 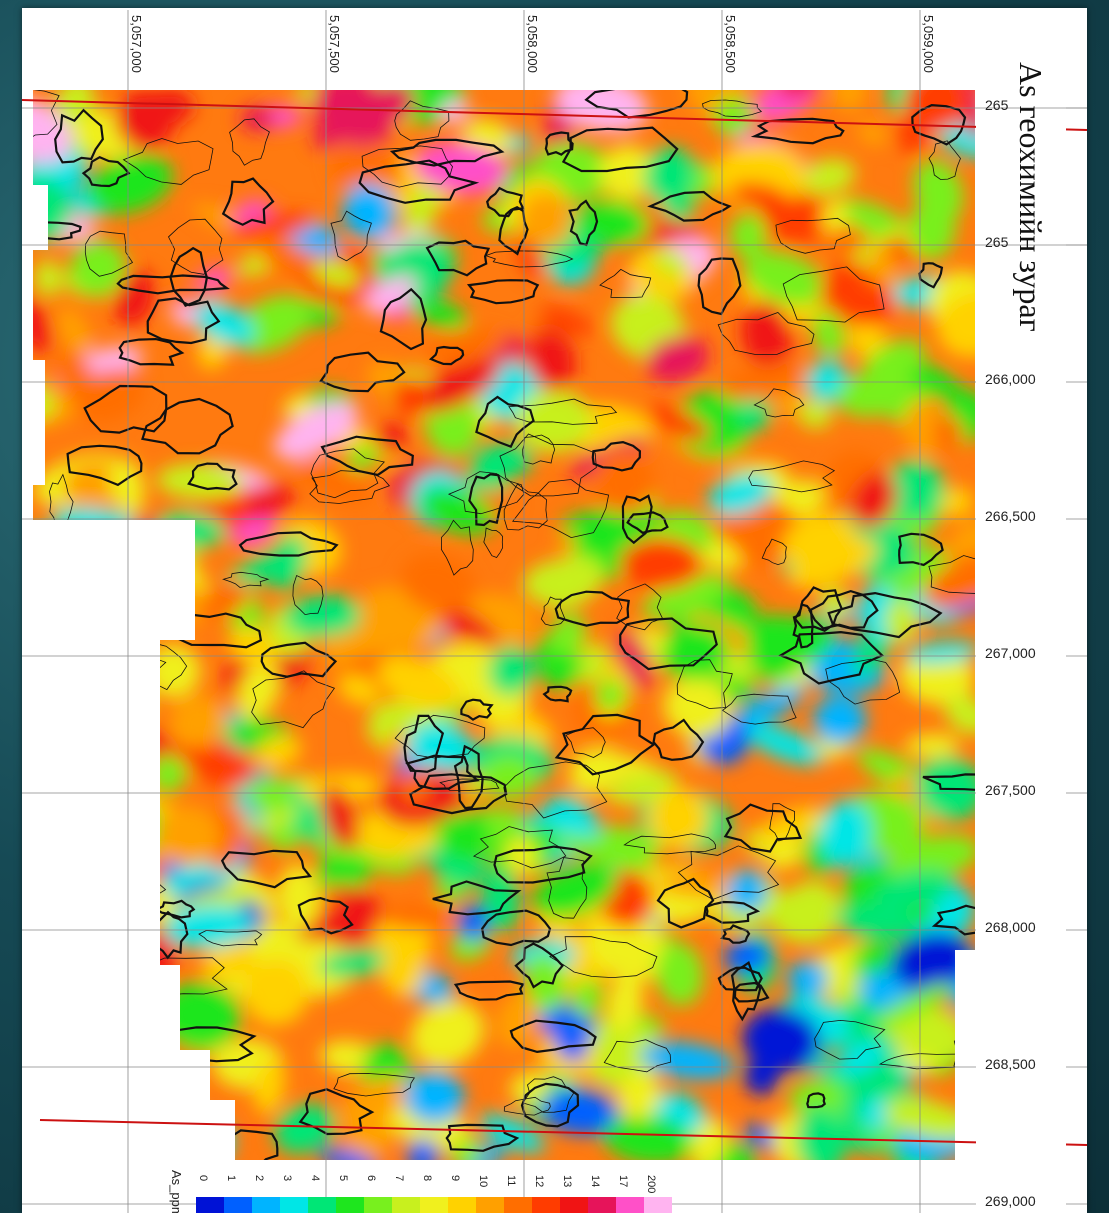 I want to click on top-tick-label: 5,057,500, so click(x=334, y=44).